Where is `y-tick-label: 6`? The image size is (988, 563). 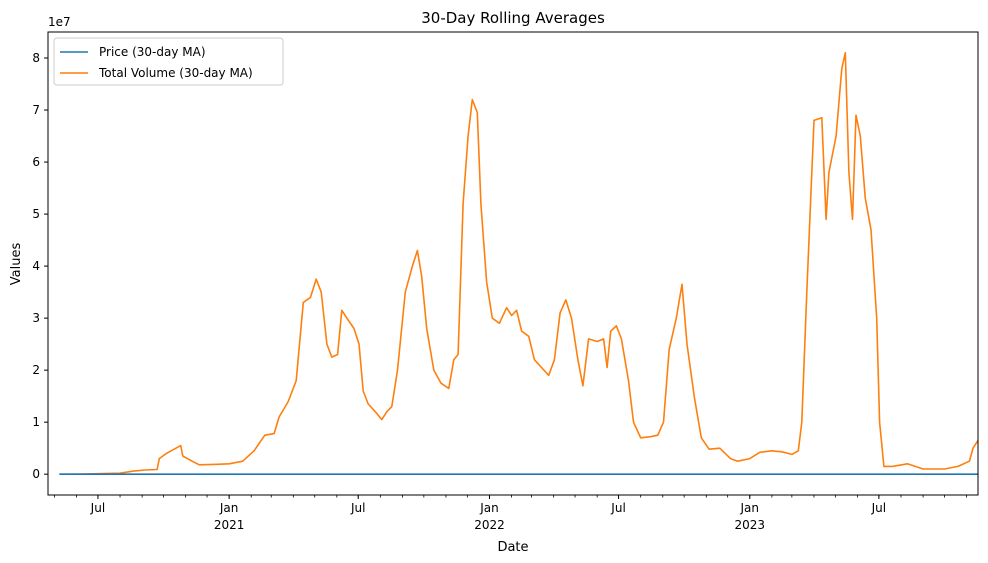
y-tick-label: 6 is located at coordinates (36, 162).